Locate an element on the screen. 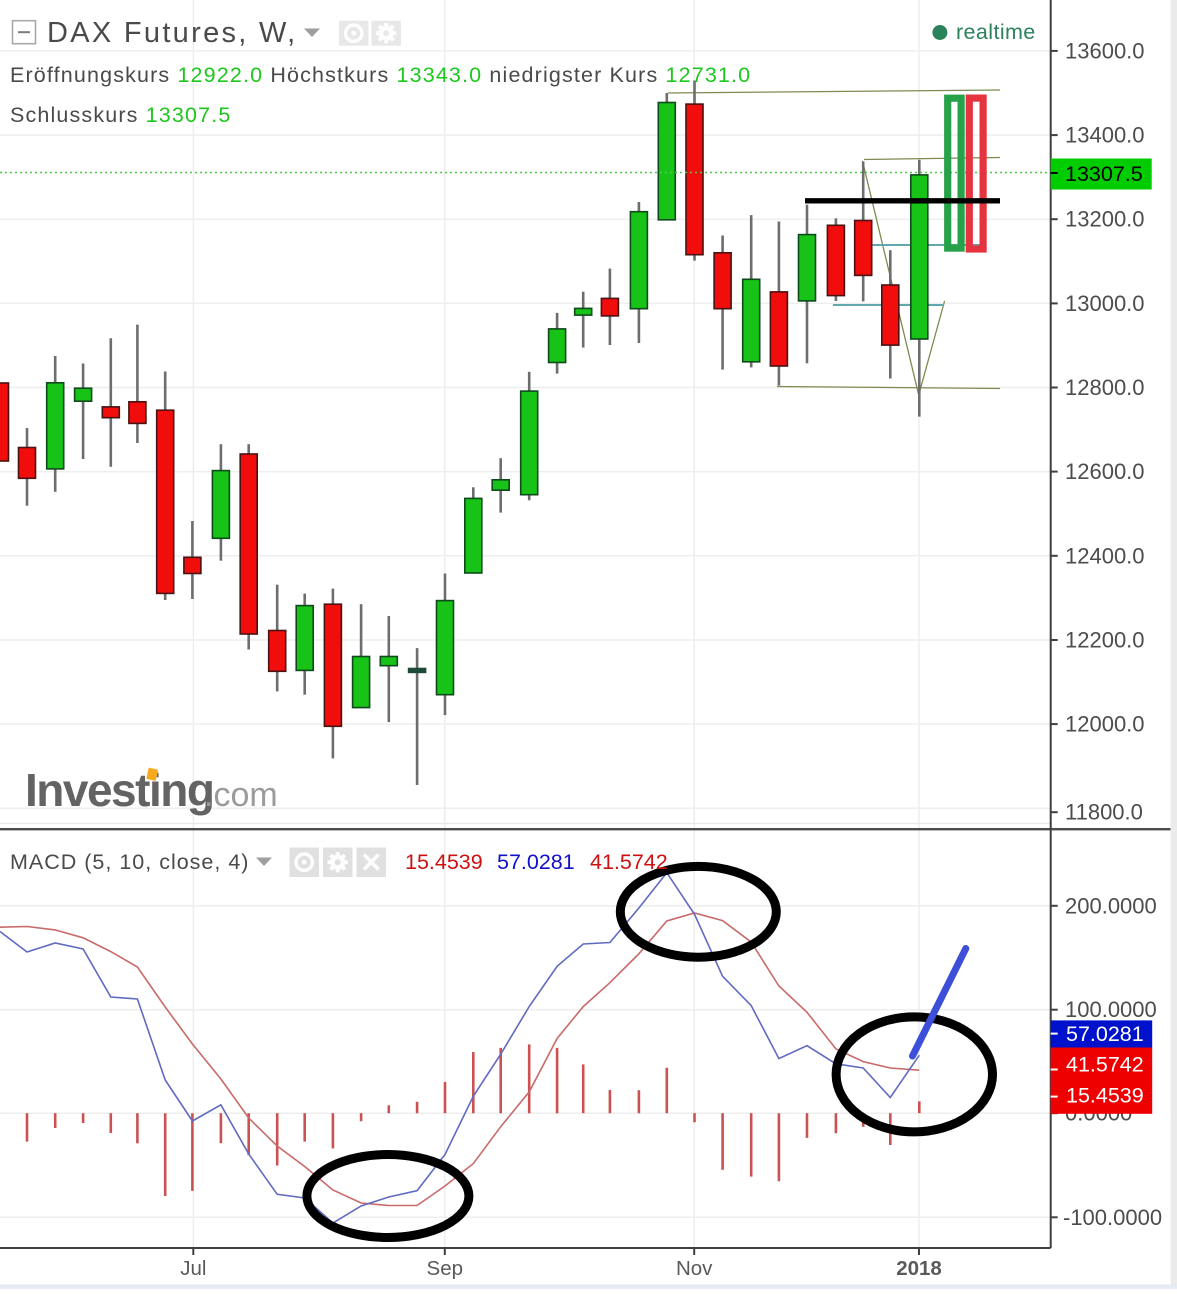 This screenshot has width=1177, height=1294. svg-text: 13307.5 is located at coordinates (1104, 174).